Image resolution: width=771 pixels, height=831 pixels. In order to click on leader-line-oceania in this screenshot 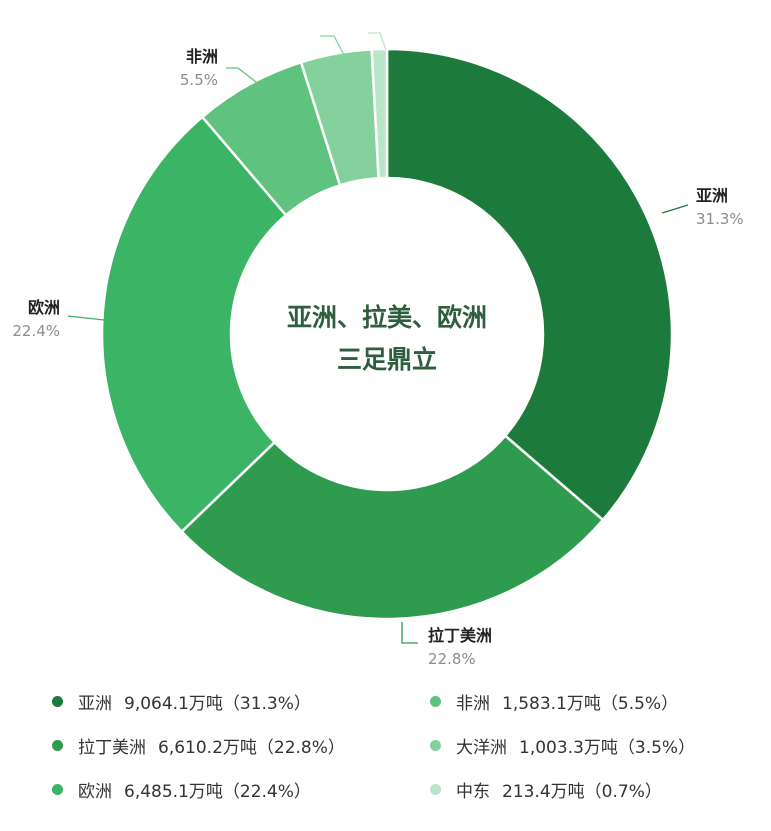, I will do `click(332, 45)`.